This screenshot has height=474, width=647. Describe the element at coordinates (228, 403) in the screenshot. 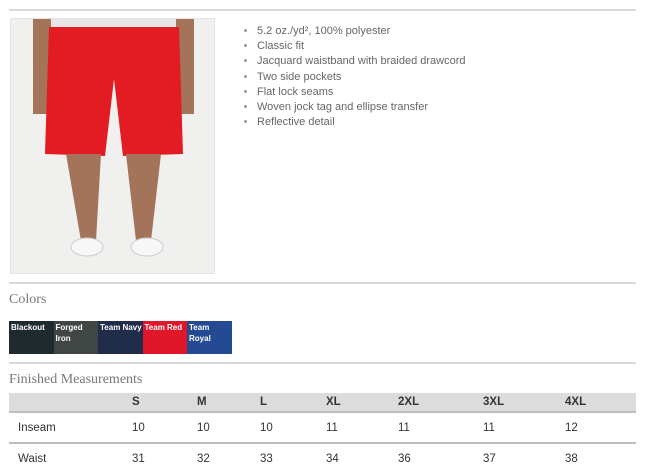

I see `size-header: M` at that location.